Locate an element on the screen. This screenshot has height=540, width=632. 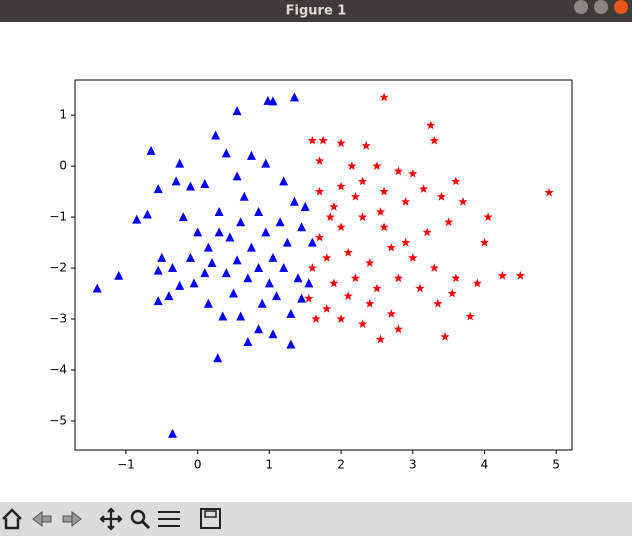
x-tick-label: 4 is located at coordinates (485, 465).